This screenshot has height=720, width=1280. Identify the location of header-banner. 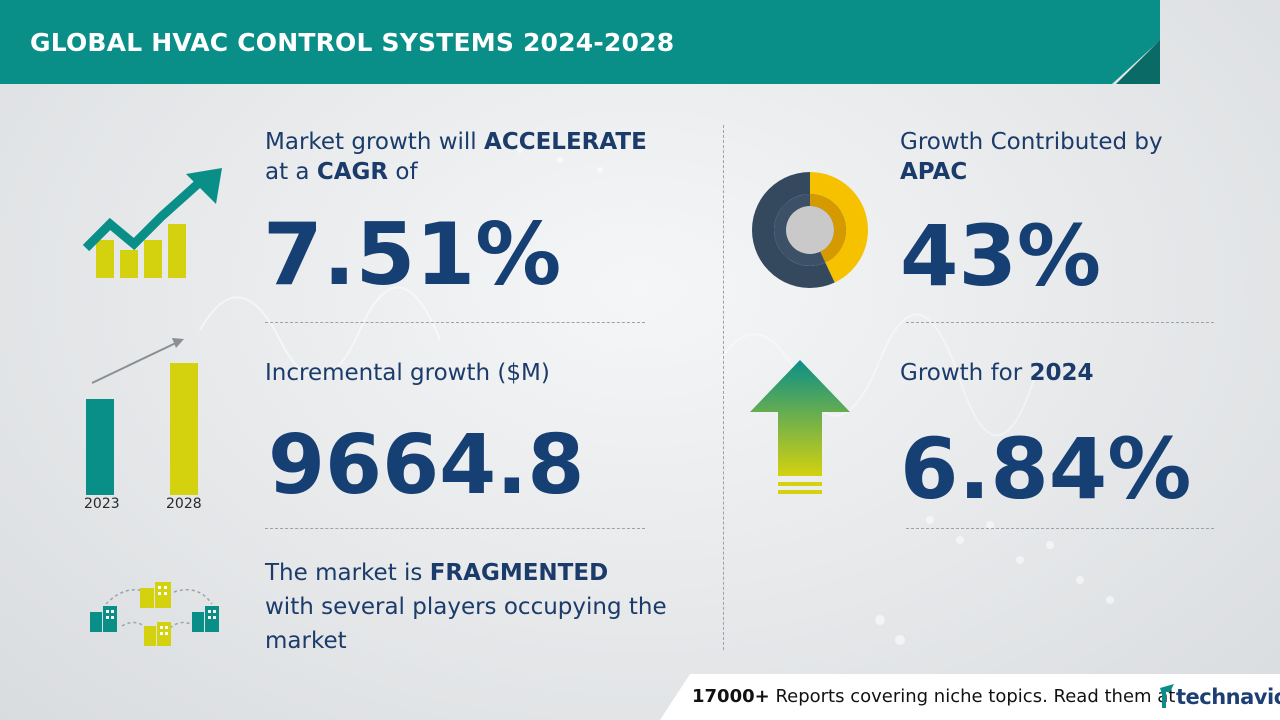
(580, 42).